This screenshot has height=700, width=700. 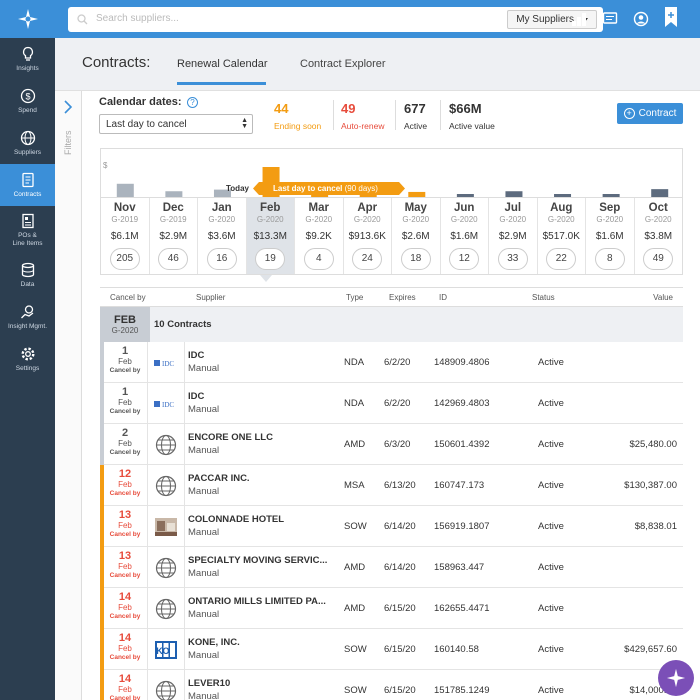 I want to click on contract-id: 156919.1807, so click(x=462, y=526).